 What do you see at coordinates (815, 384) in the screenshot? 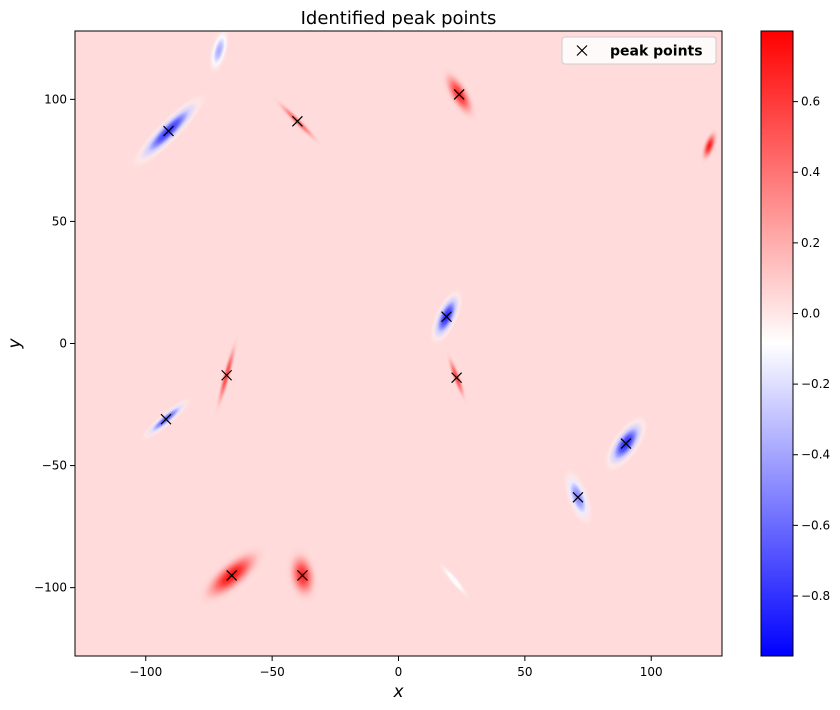
I see `colorbar-tick-label: −0.2` at bounding box center [815, 384].